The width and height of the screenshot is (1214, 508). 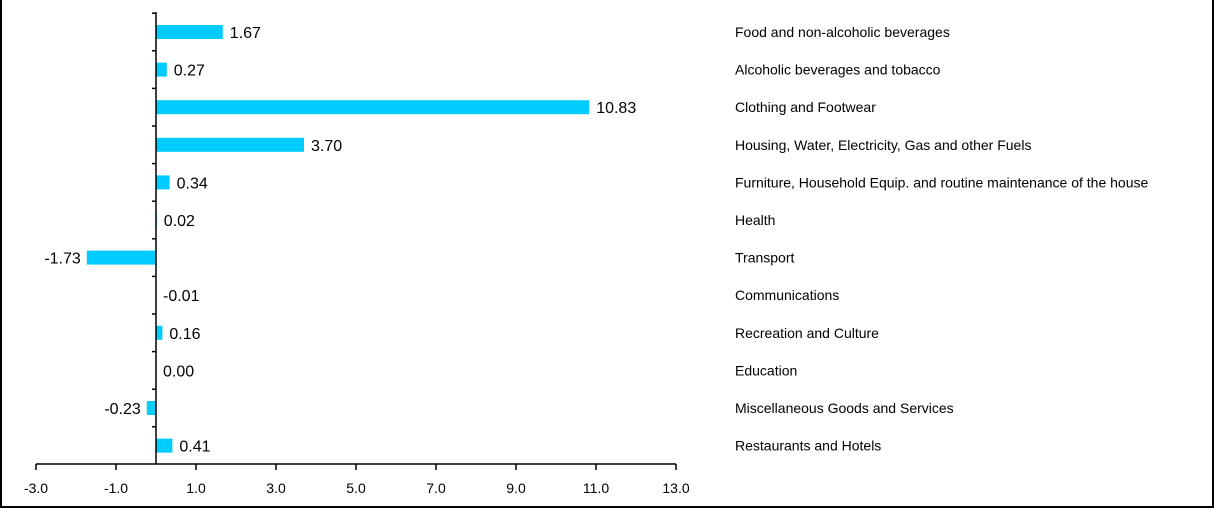 I want to click on category-label-3: Clothing and Footwear, so click(x=805, y=107).